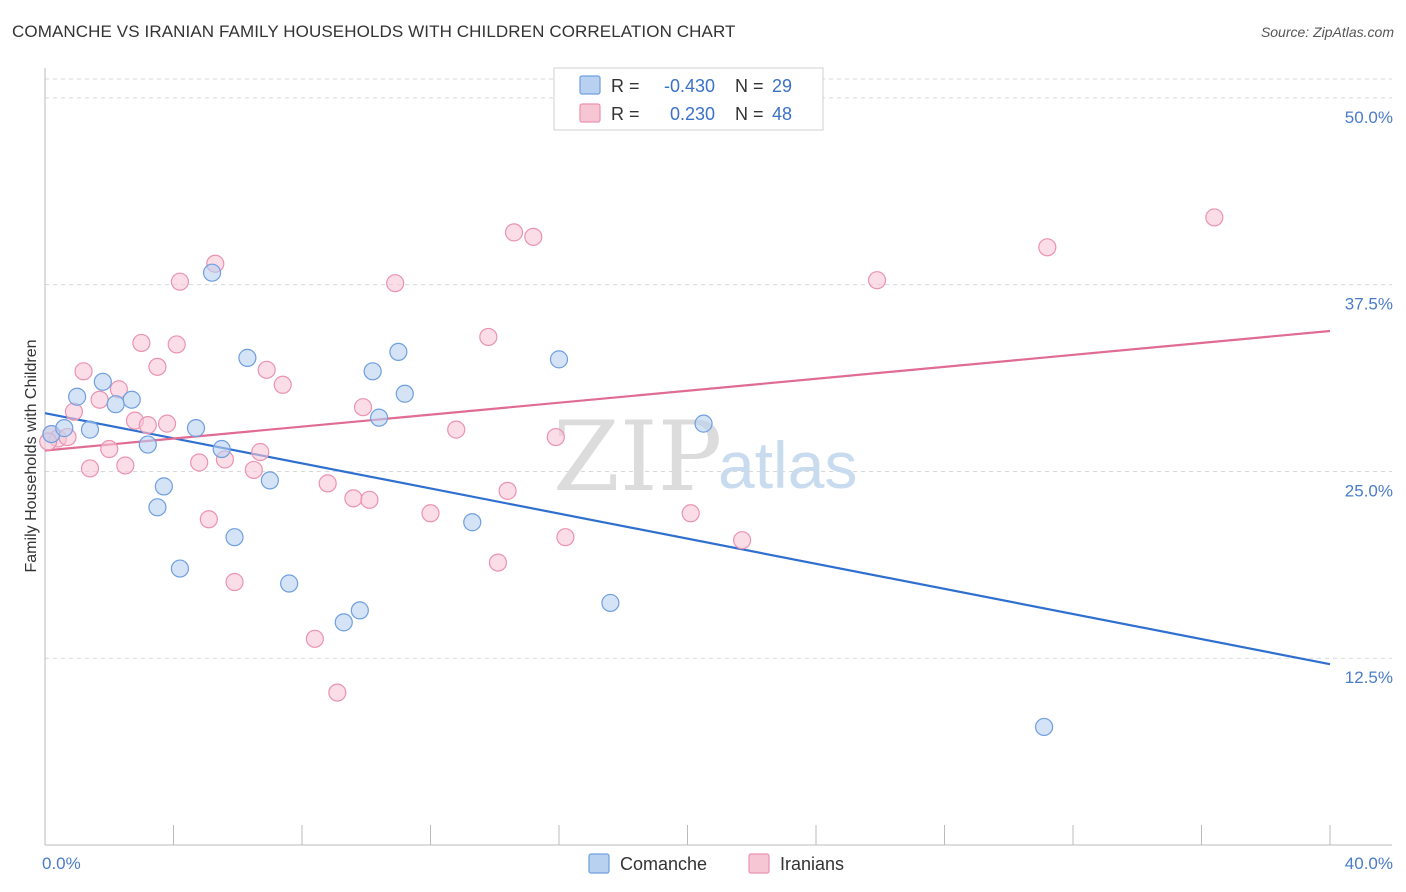 Image resolution: width=1406 pixels, height=892 pixels. What do you see at coordinates (787, 465) in the screenshot?
I see `watermark-atlas: atlas` at bounding box center [787, 465].